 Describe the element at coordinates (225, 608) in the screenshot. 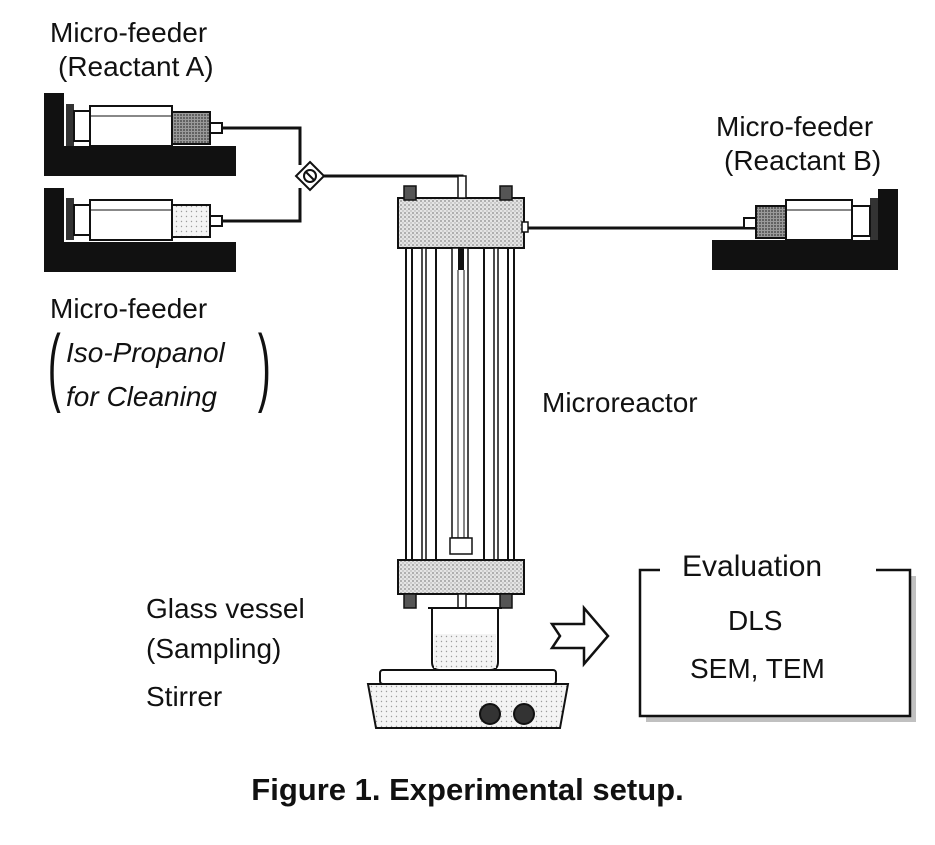

I see `glass-vessel-label: Glass vessel` at that location.